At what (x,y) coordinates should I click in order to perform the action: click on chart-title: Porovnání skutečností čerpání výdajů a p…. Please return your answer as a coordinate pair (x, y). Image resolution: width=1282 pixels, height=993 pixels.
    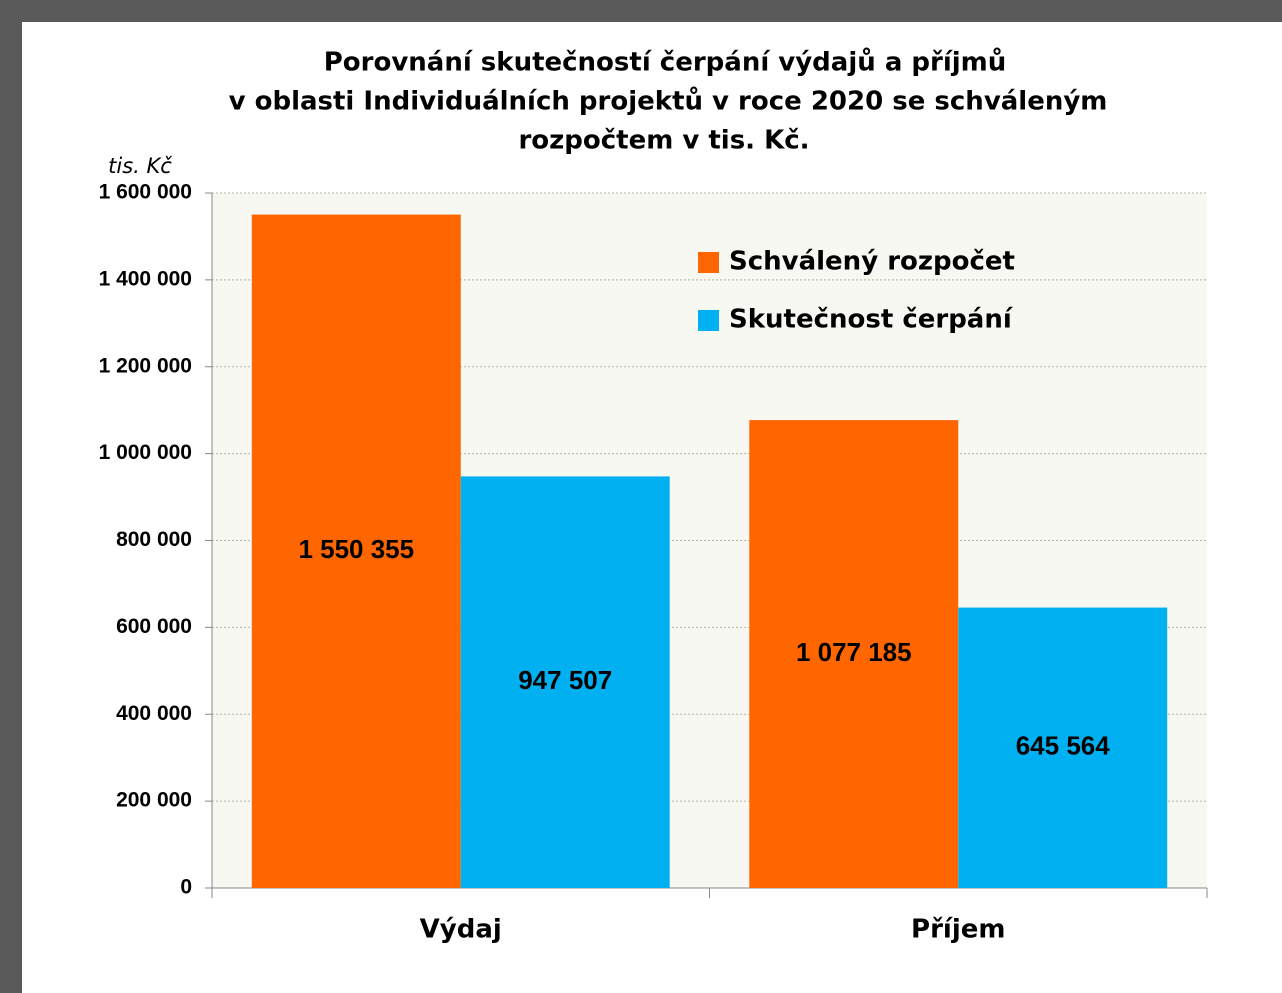
    Looking at the image, I should click on (665, 62).